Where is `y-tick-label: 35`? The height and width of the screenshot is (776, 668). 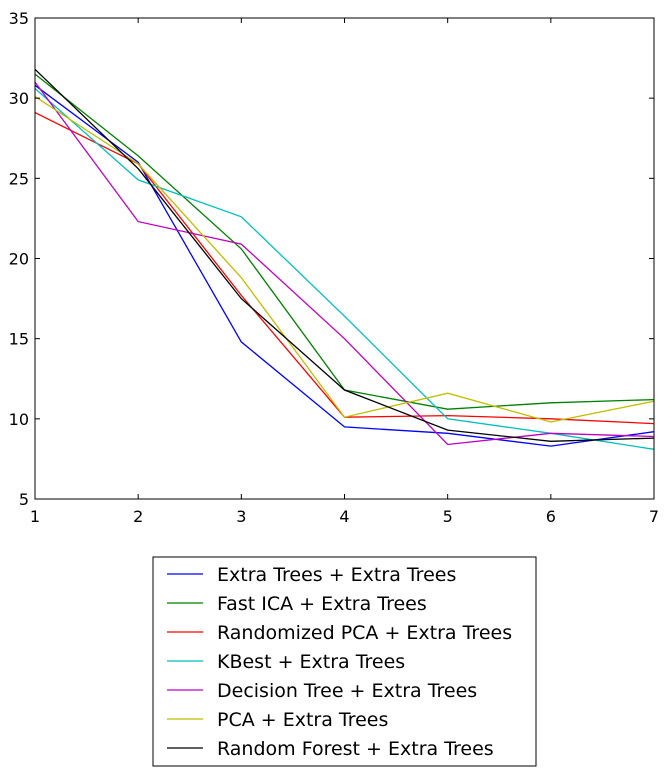
y-tick-label: 35 is located at coordinates (19, 18).